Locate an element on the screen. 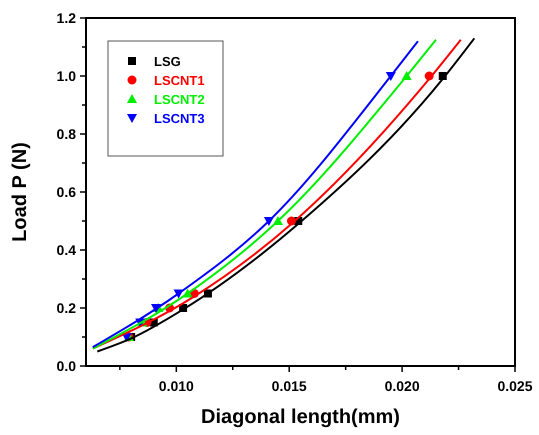 The height and width of the screenshot is (435, 539). y-tick-label: 1.0 is located at coordinates (66, 76).